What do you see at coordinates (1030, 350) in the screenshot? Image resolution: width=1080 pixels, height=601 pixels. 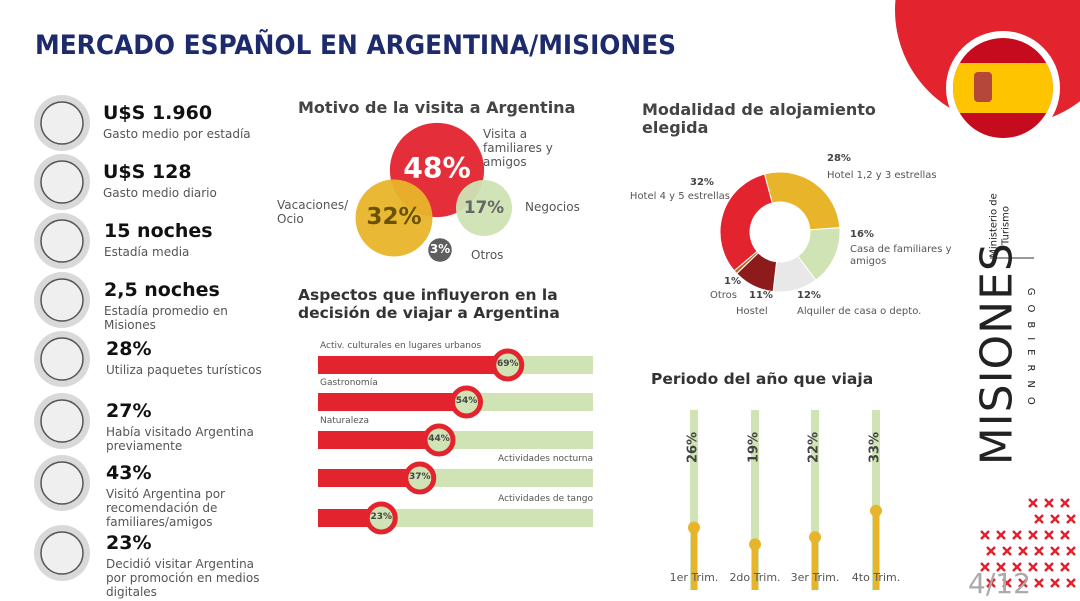 I see `government: GOBIERNO` at bounding box center [1030, 350].